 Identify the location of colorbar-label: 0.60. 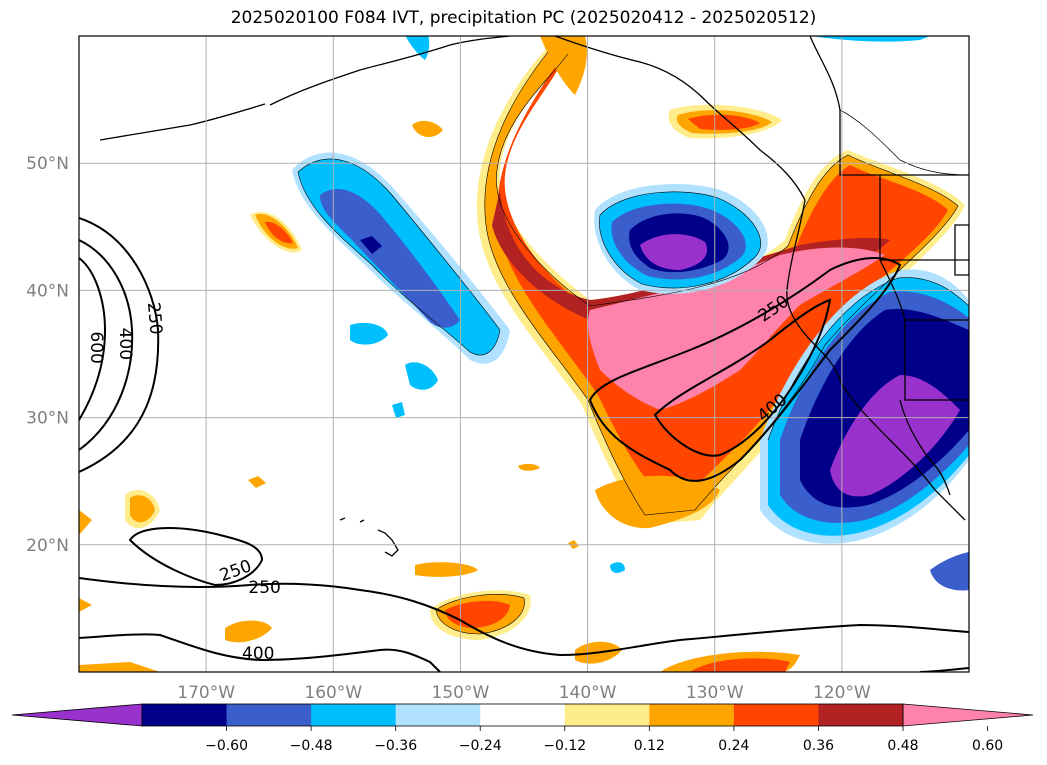
(987, 746).